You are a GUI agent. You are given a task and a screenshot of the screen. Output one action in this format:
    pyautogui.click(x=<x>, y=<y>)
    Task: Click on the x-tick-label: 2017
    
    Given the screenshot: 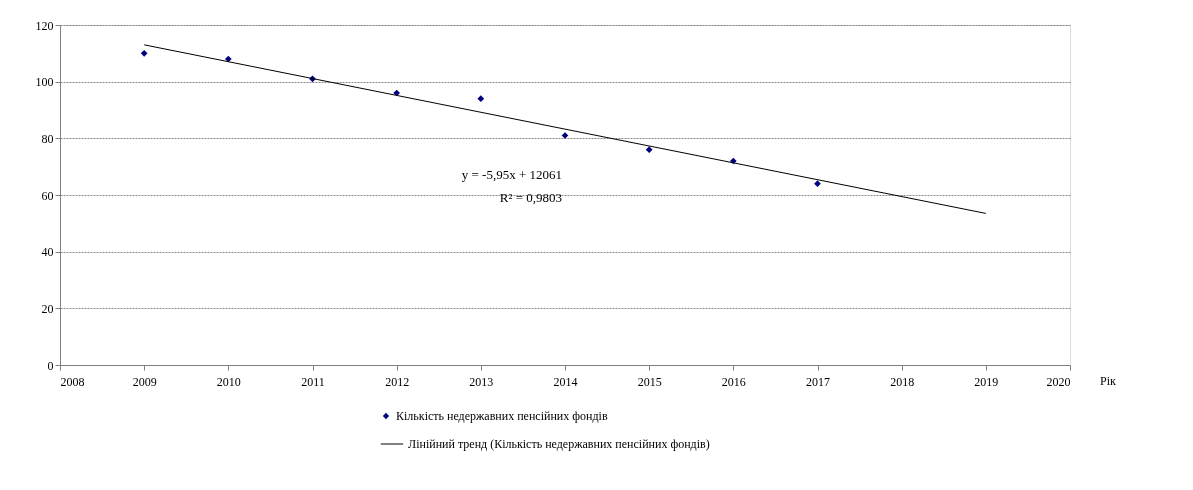 What is the action you would take?
    pyautogui.click(x=818, y=381)
    